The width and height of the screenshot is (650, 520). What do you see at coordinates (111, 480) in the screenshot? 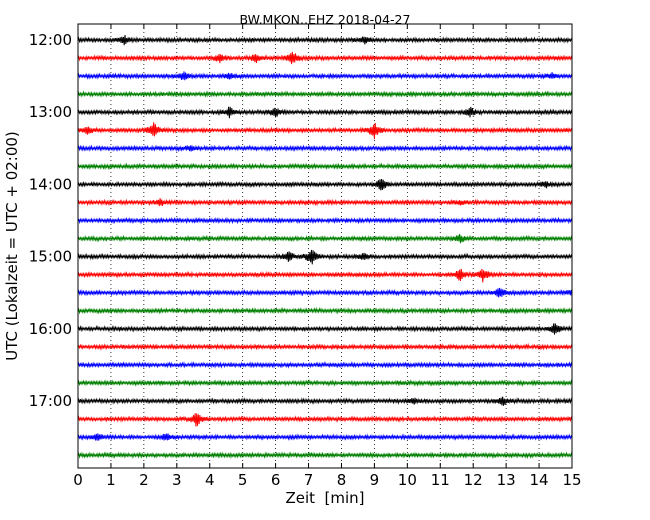
I see `x-tick-label: 1` at bounding box center [111, 480].